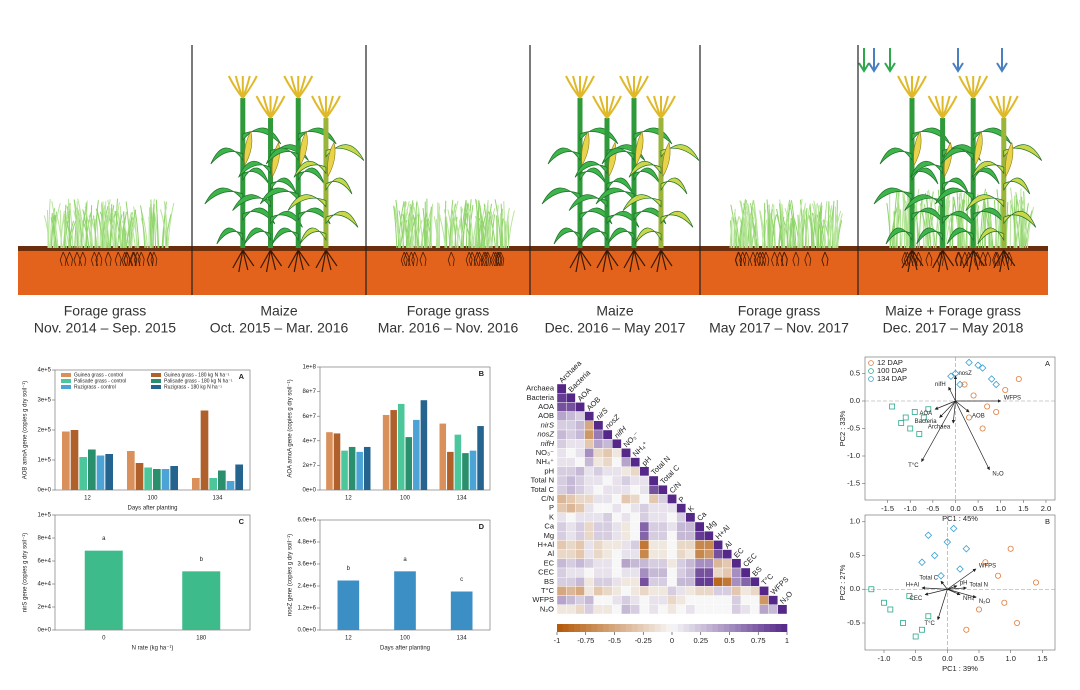  What do you see at coordinates (787, 640) in the screenshot?
I see `colorbar-tick-label: 1` at bounding box center [787, 640].